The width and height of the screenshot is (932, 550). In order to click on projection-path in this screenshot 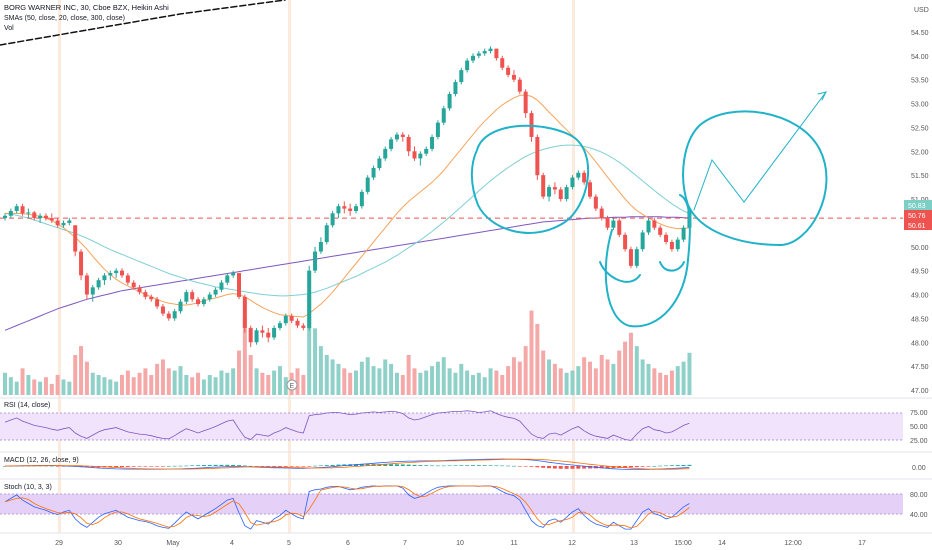, I will do `click(760, 151)`.